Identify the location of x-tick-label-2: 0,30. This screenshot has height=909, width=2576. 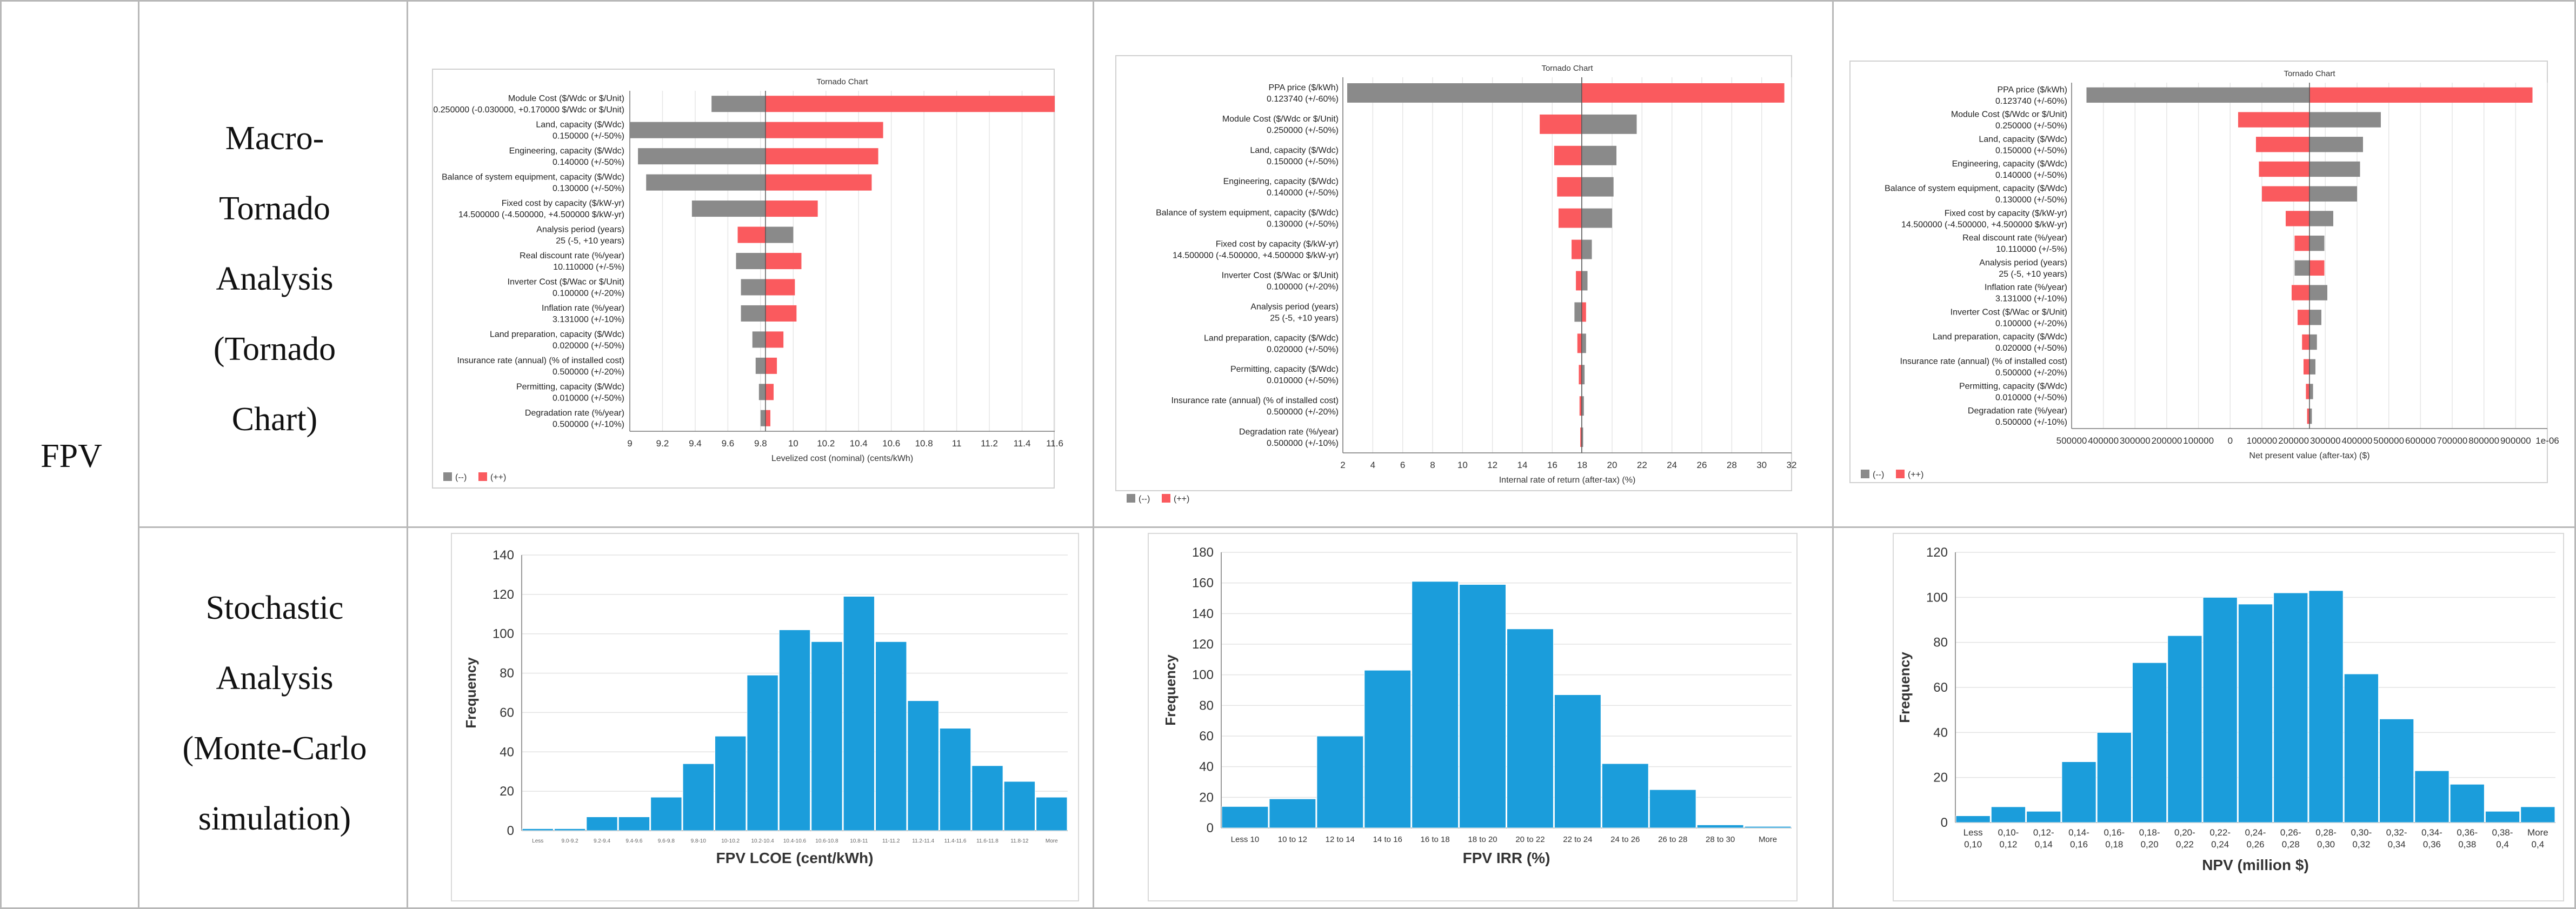
(2326, 845).